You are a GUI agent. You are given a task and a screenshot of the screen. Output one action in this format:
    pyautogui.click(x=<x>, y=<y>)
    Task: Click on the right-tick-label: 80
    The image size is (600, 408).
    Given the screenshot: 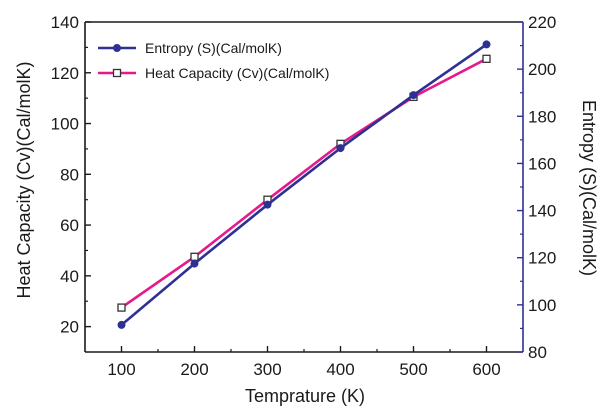 What is the action you would take?
    pyautogui.click(x=537, y=352)
    